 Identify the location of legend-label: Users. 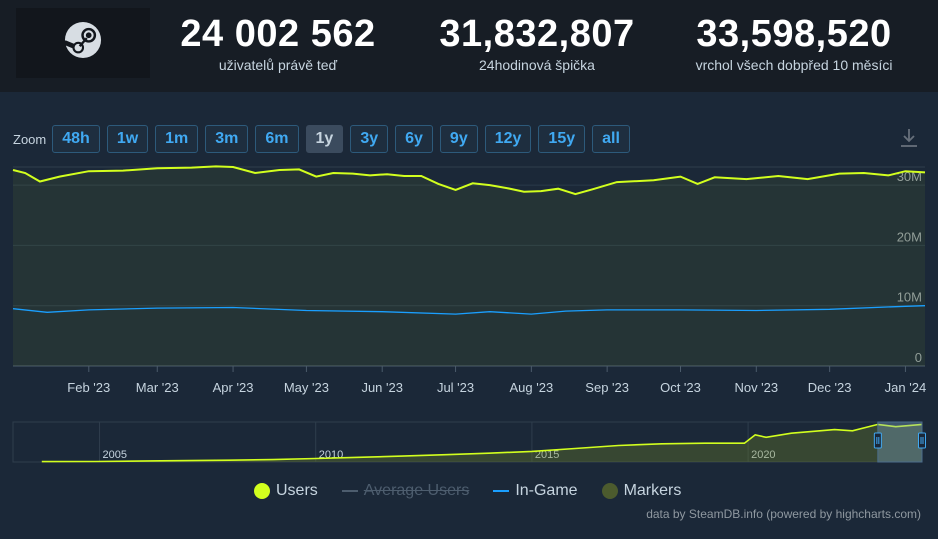
(297, 490).